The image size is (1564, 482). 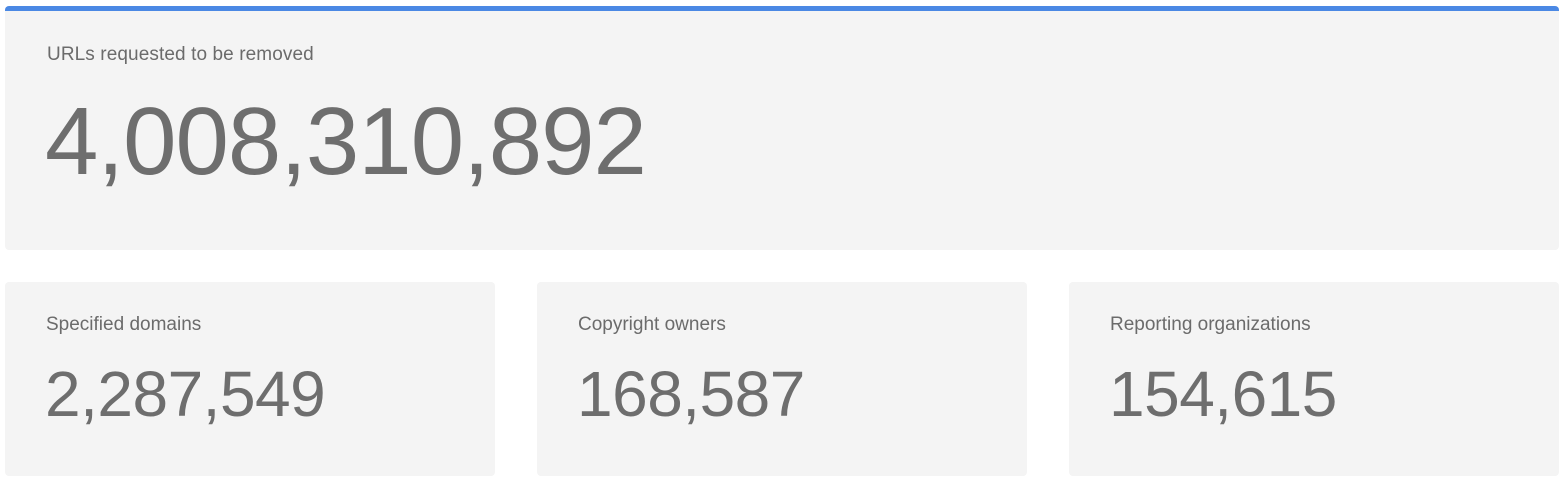 What do you see at coordinates (1223, 394) in the screenshot?
I see `reporting-organizations-value: 154,615` at bounding box center [1223, 394].